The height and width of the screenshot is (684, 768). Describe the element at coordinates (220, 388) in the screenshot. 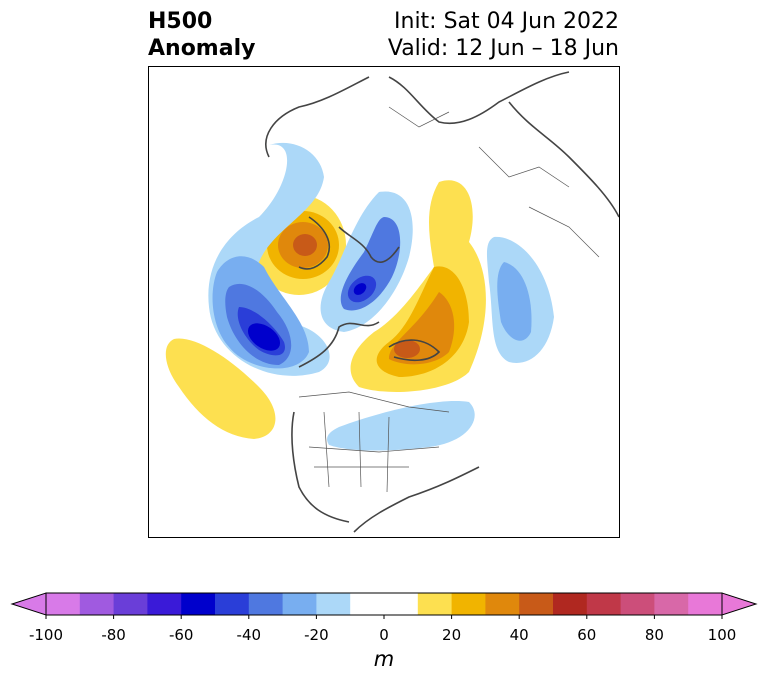

I see `ridge-subtropical-north-pacific` at that location.